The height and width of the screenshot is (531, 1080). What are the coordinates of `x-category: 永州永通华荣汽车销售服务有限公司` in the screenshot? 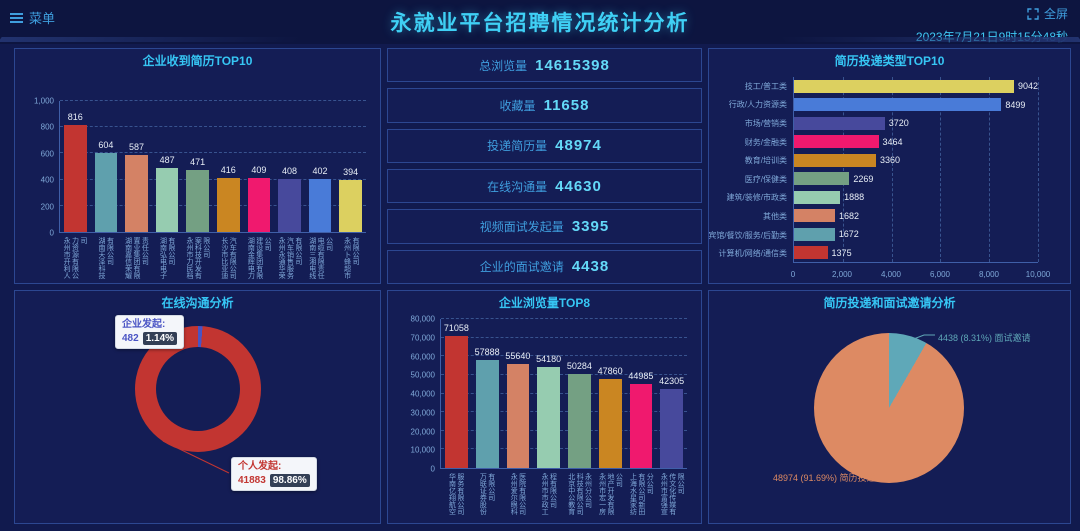 It's located at (289, 259).